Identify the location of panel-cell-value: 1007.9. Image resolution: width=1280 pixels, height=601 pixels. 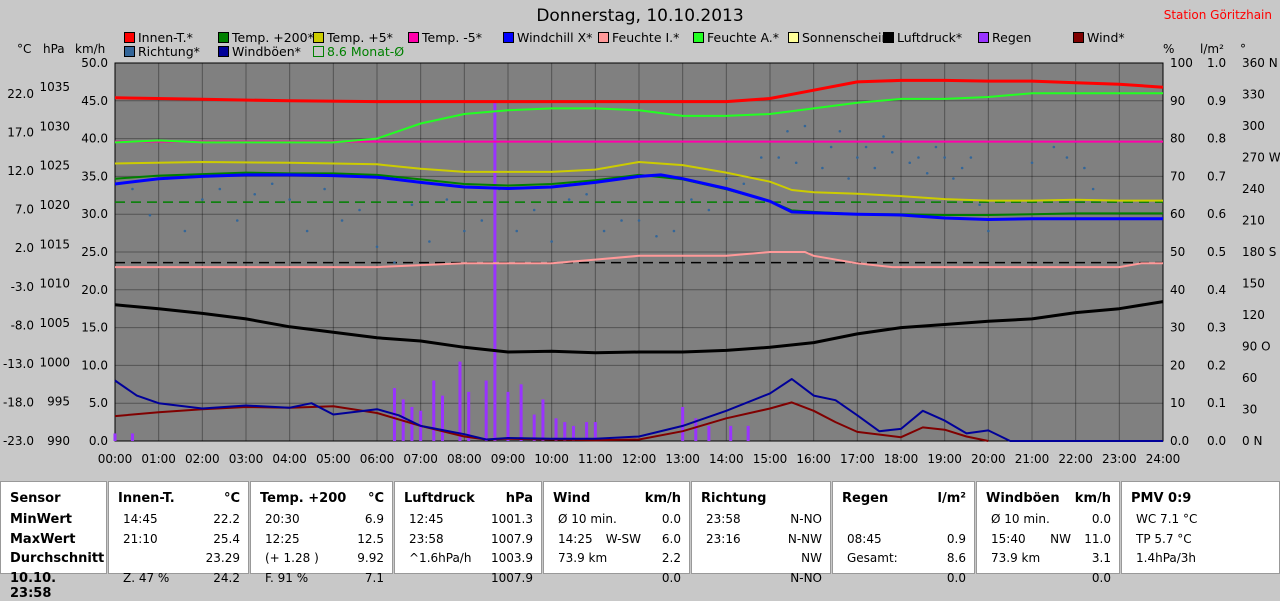
(512, 538).